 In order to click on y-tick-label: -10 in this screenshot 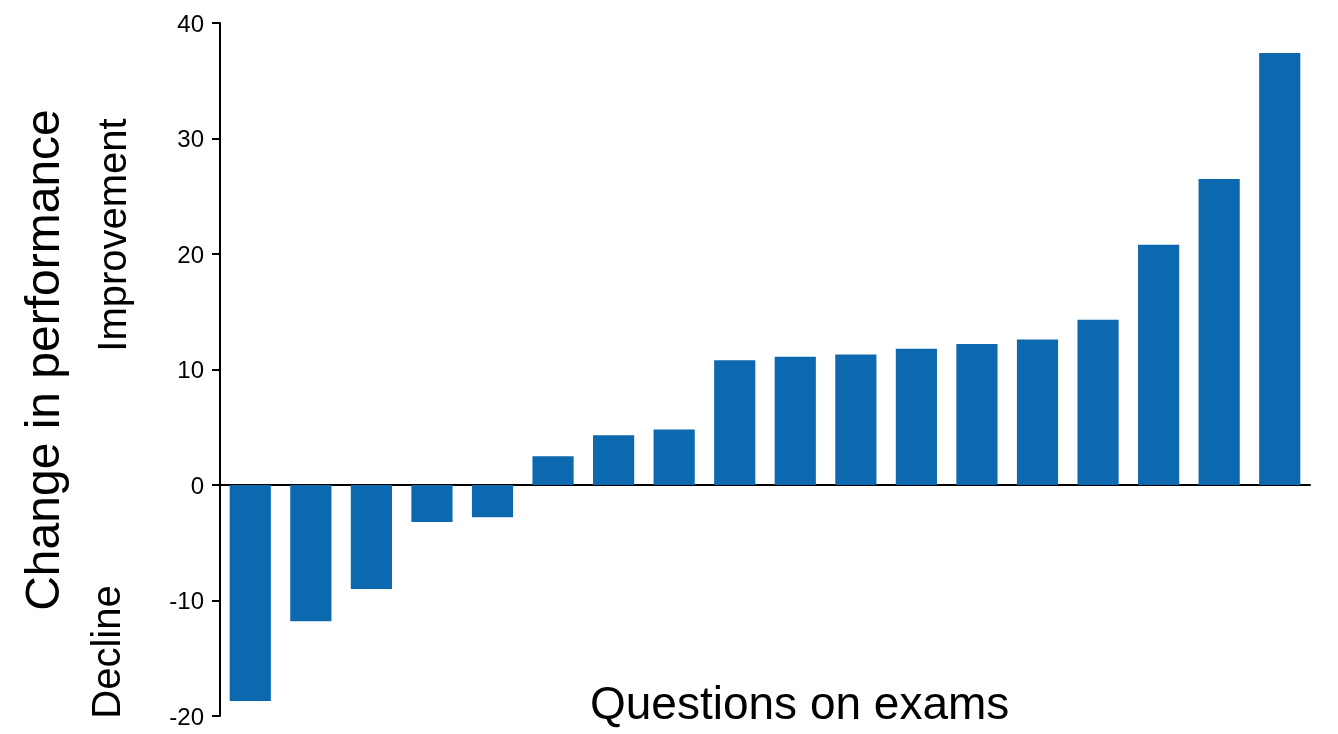, I will do `click(186, 600)`.